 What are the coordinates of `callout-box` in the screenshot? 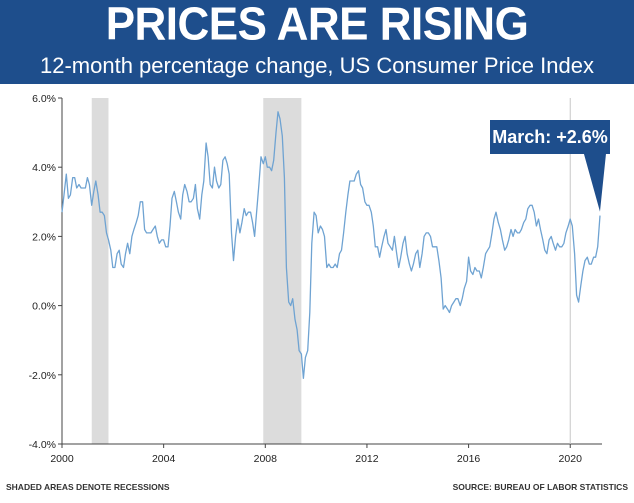 It's located at (550, 166).